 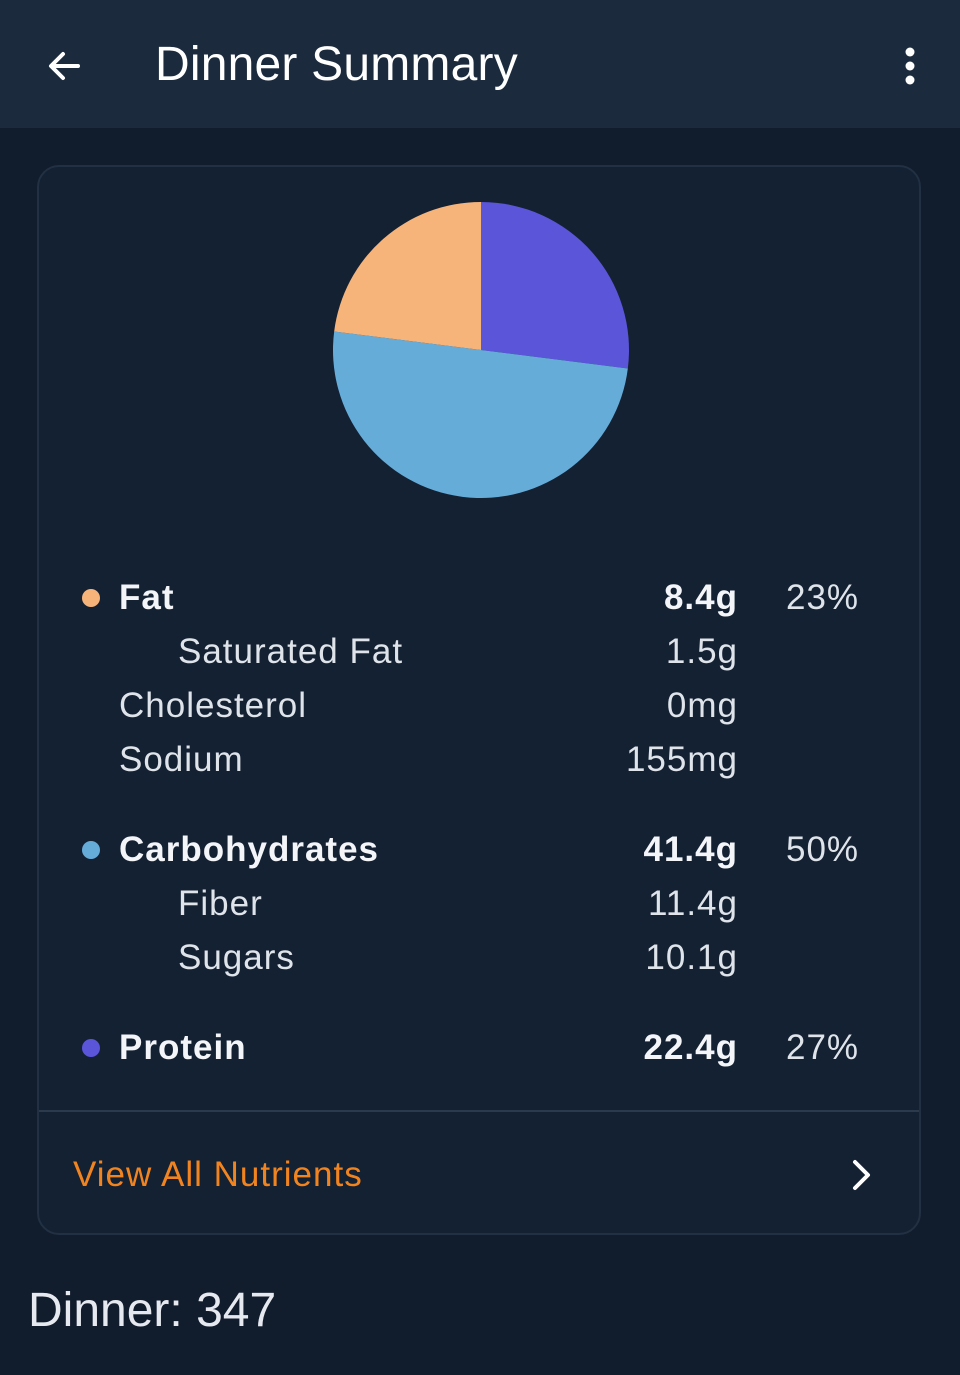 What do you see at coordinates (681, 759) in the screenshot?
I see `nutrient-amount: 155mg` at bounding box center [681, 759].